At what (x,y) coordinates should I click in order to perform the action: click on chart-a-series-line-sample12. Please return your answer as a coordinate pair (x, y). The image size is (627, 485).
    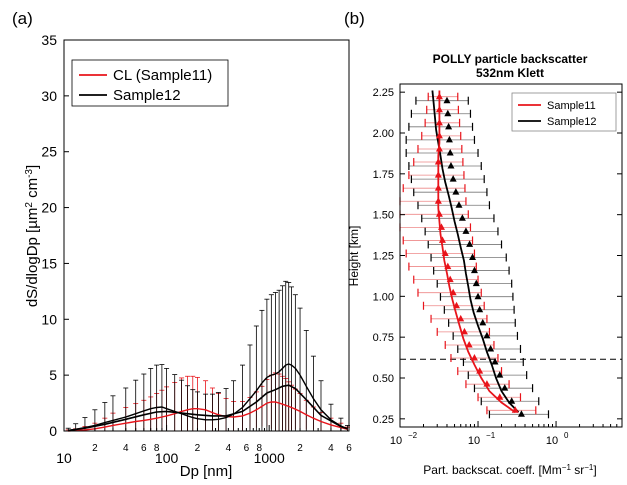
    Looking at the image, I should click on (208, 397).